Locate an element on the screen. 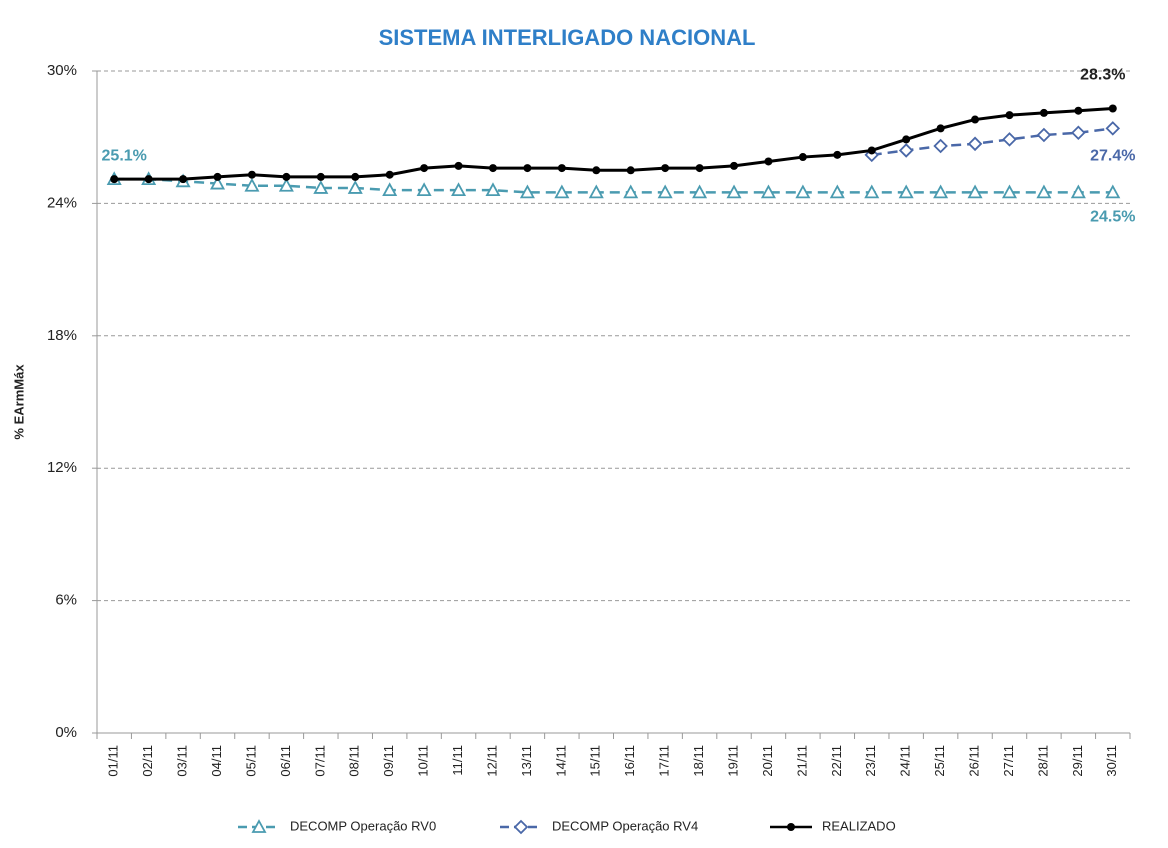 The image size is (1168, 848). x-tick-label: 21/11 is located at coordinates (801, 761).